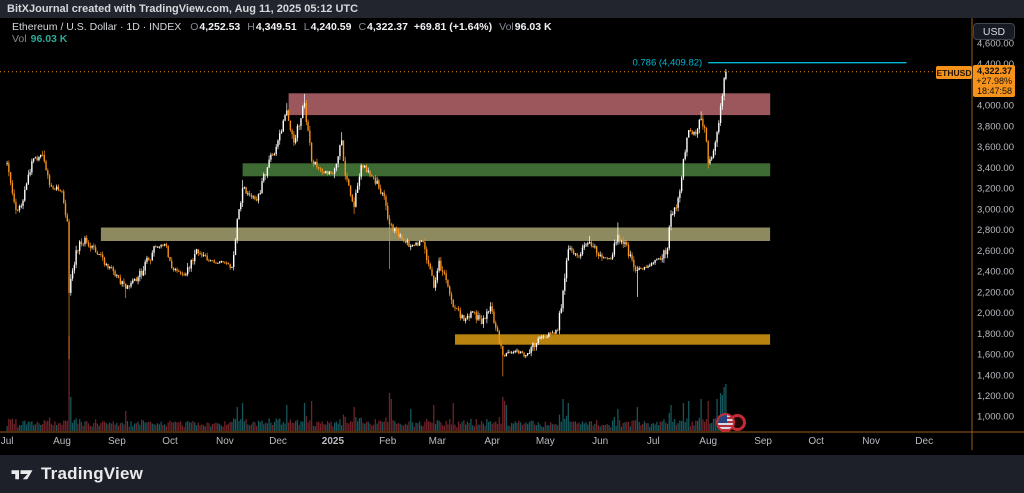 The image size is (1024, 493). Describe the element at coordinates (362, 27) in the screenshot. I see `close-label: C` at that location.